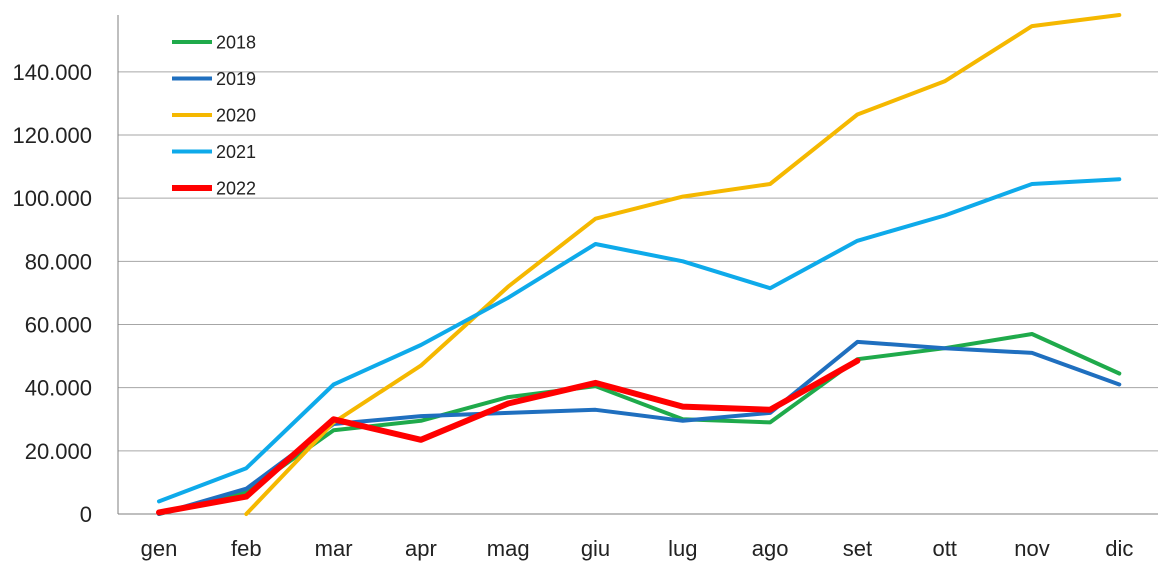 The image size is (1159, 567). What do you see at coordinates (334, 548) in the screenshot?
I see `x-tick-label: mar` at bounding box center [334, 548].